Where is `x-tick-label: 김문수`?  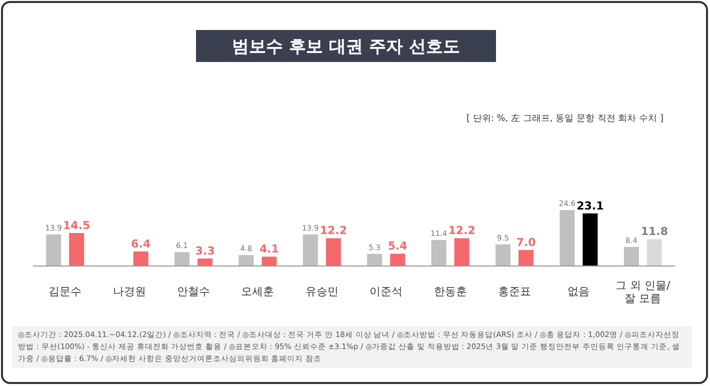 x-tick-label: 김문수 is located at coordinates (65, 291).